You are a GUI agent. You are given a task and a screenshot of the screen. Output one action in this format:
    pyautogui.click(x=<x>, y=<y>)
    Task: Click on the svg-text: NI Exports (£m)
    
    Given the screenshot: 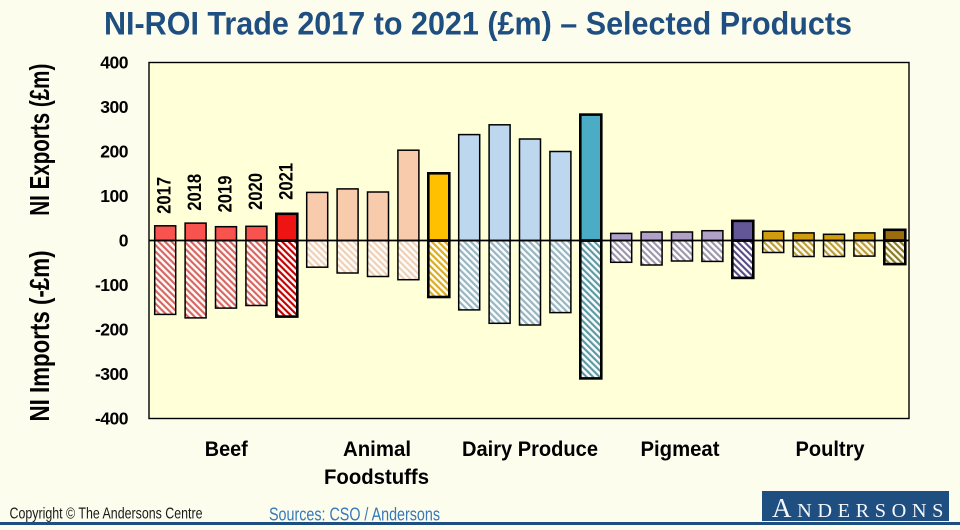 What is the action you would take?
    pyautogui.click(x=39, y=140)
    